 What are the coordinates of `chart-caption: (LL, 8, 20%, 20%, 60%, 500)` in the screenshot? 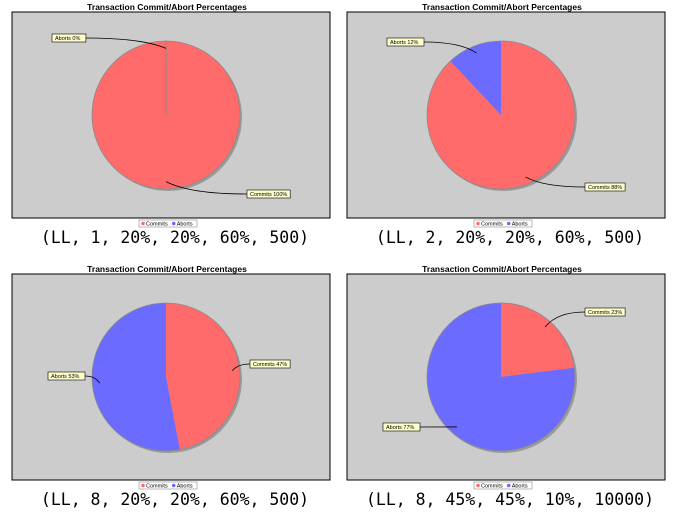 It's located at (175, 499).